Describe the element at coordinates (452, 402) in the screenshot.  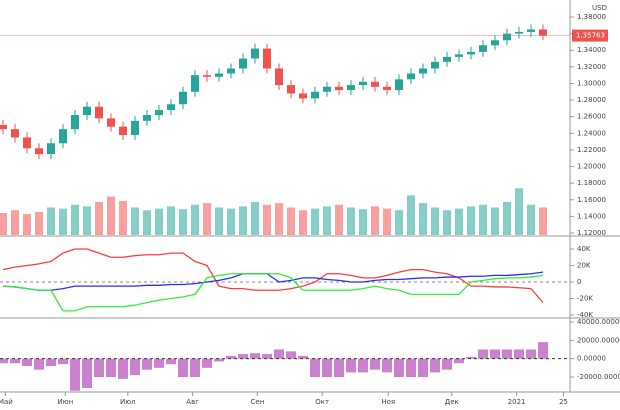
I see `x-tick-label: Дек` at that location.